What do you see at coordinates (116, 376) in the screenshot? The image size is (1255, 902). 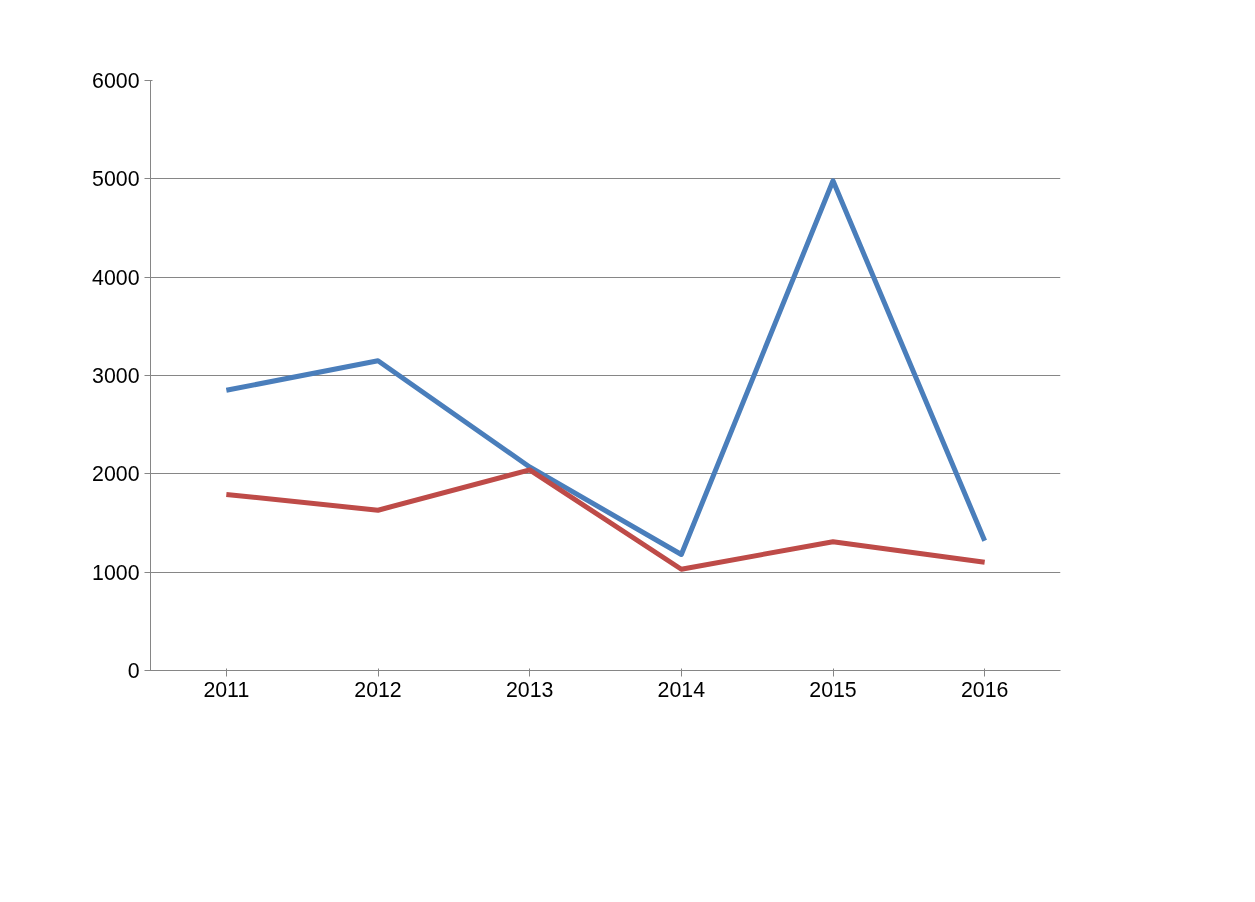 I see `y-tick-label: 3000` at bounding box center [116, 376].